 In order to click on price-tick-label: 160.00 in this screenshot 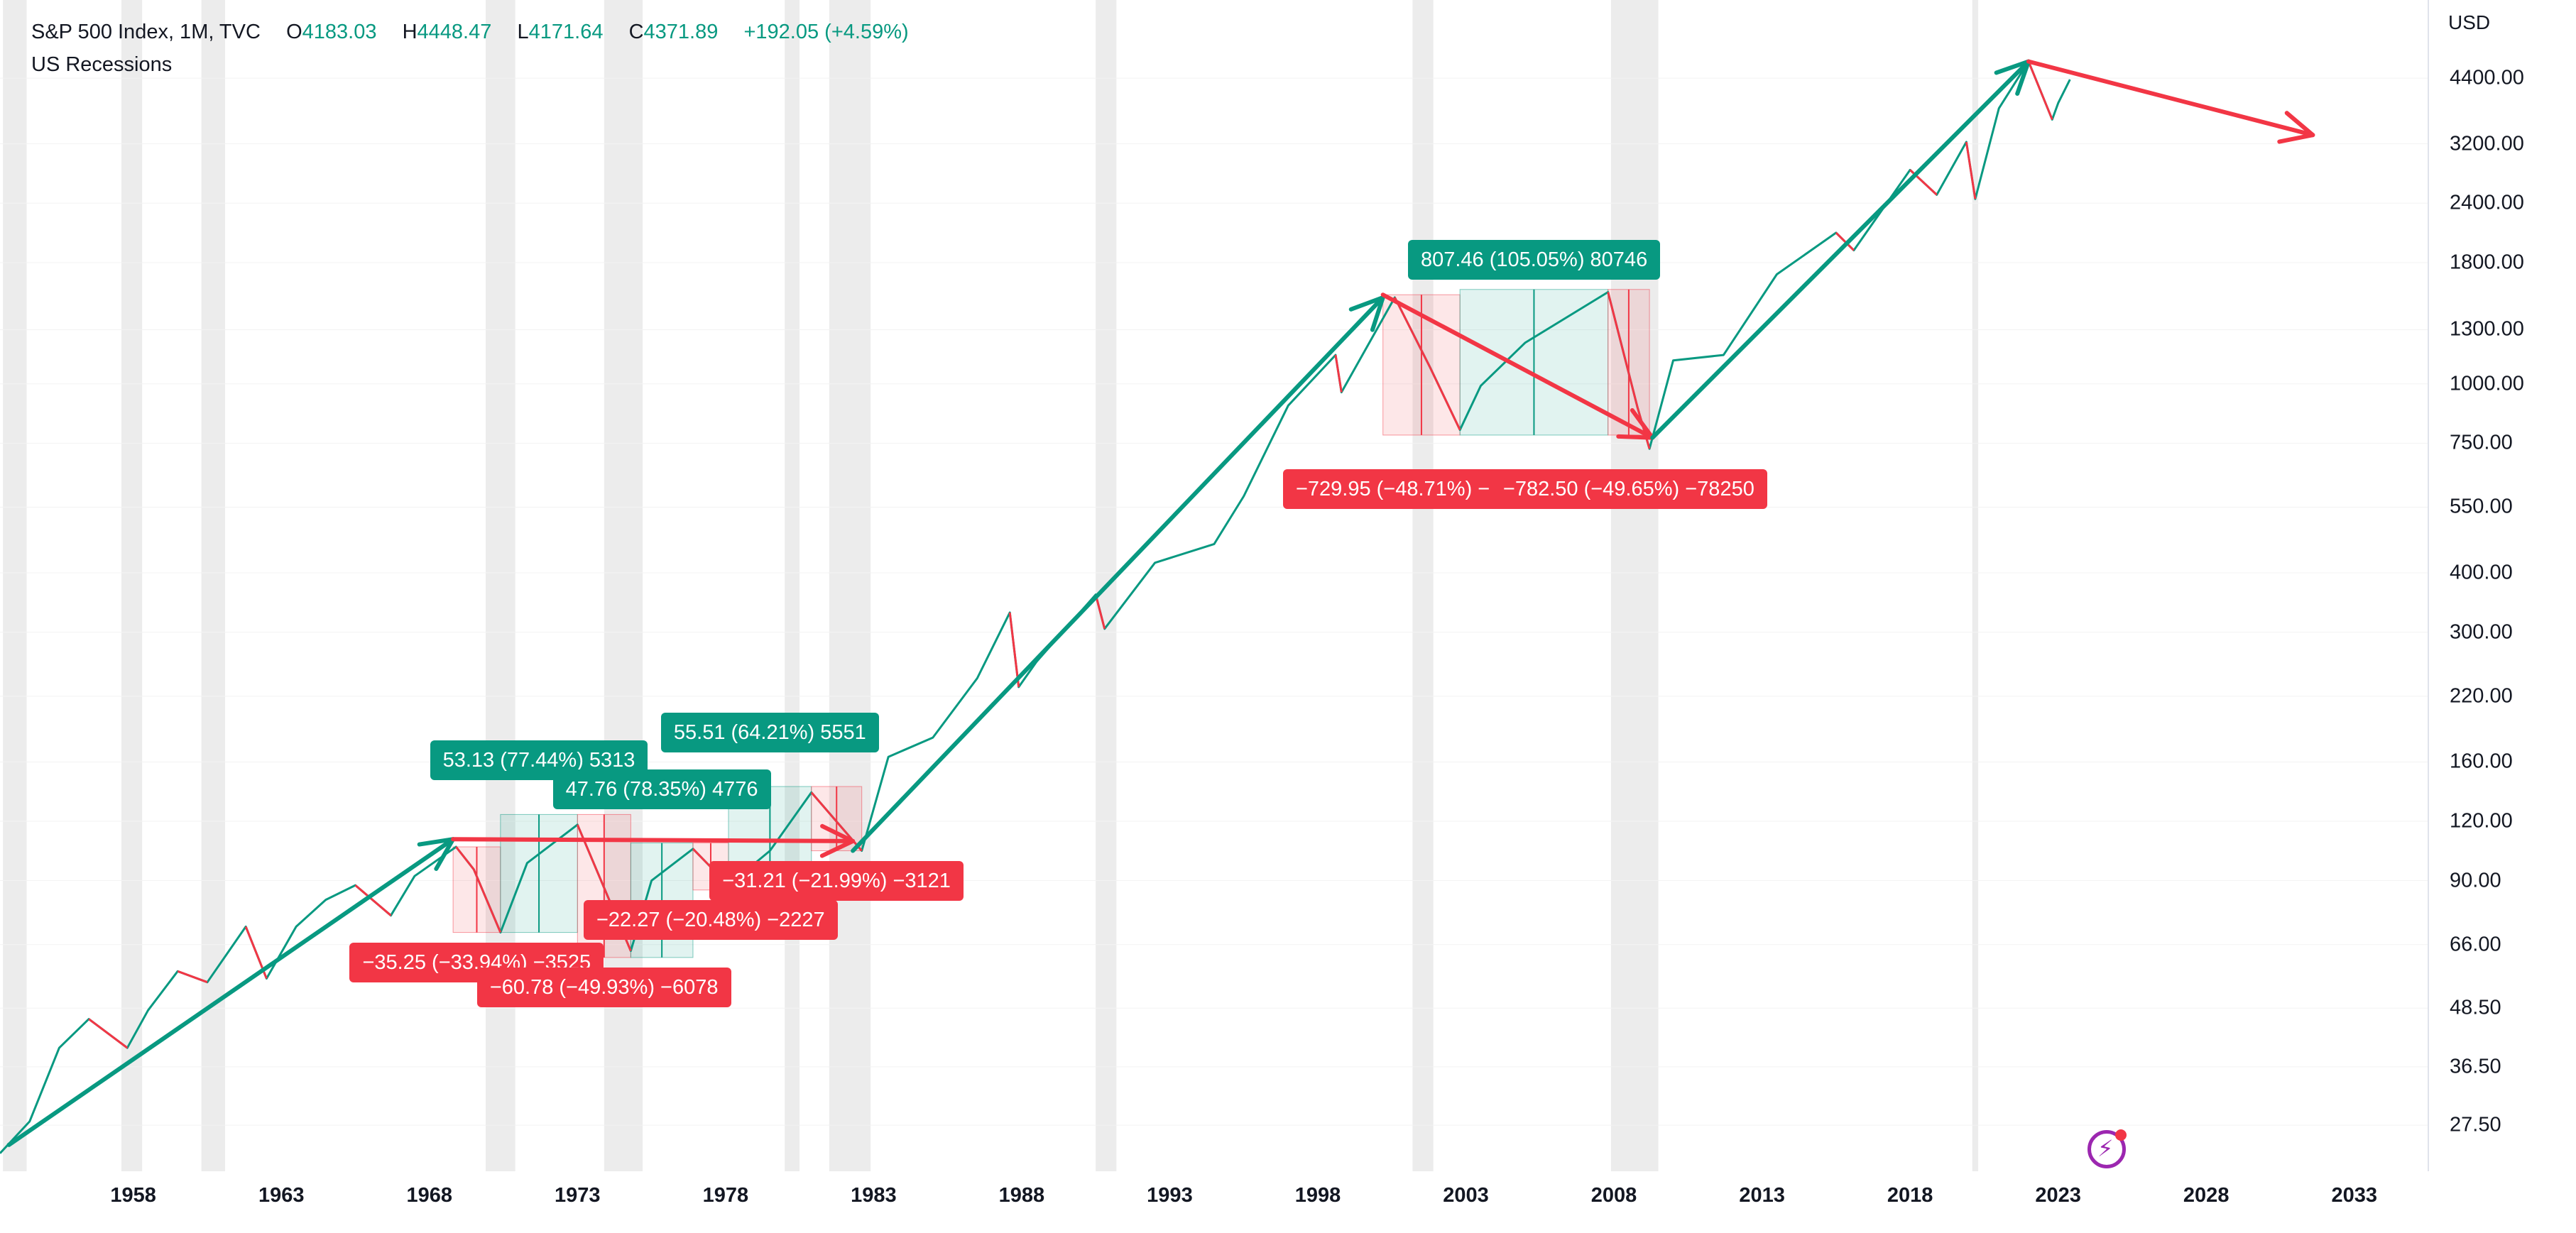, I will do `click(2481, 761)`.